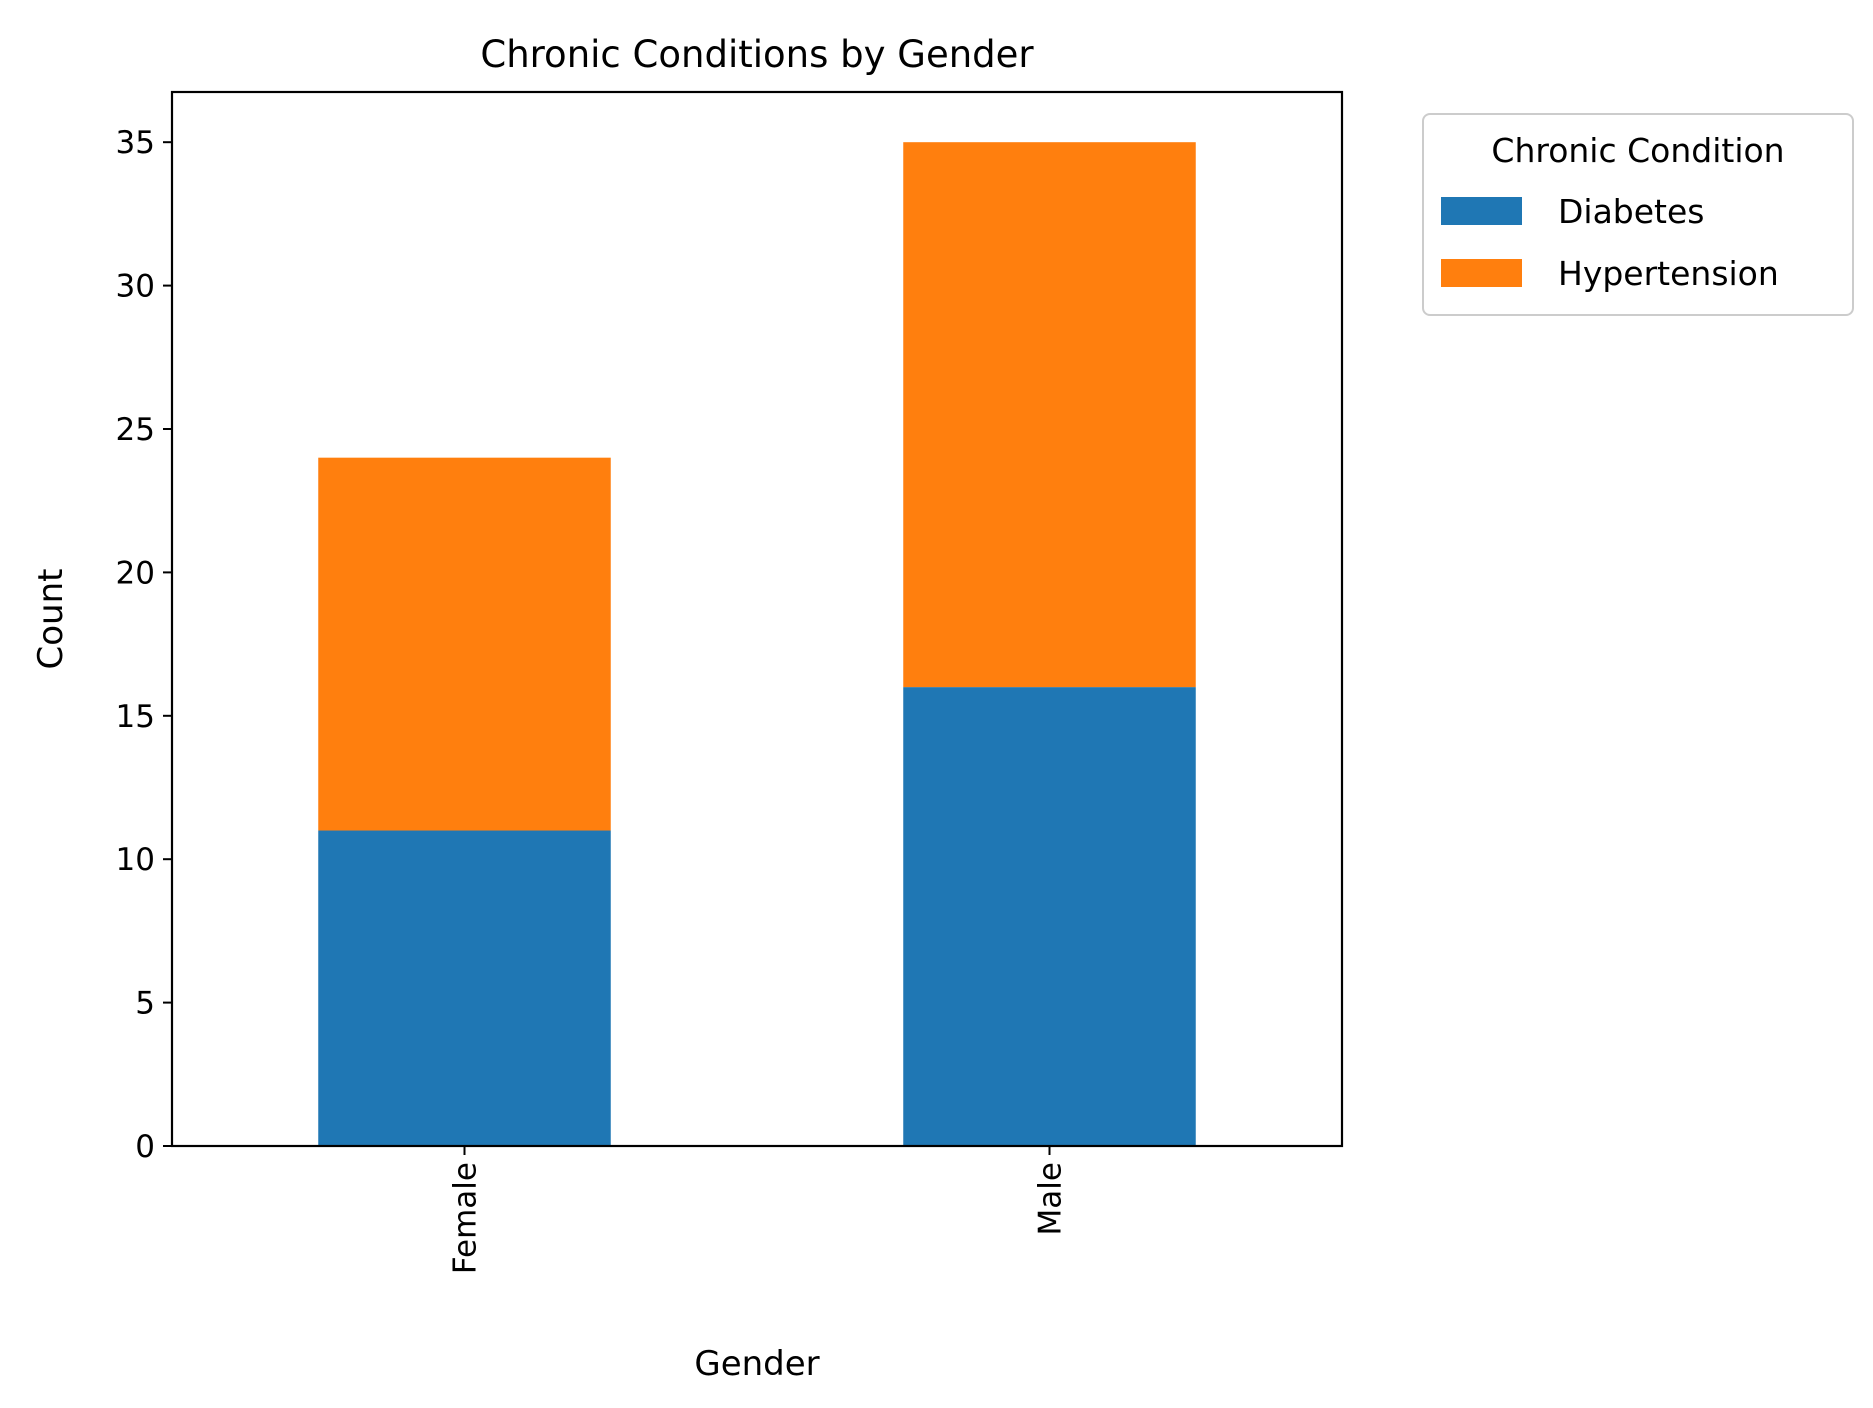 The image size is (1873, 1408). Describe the element at coordinates (1637, 150) in the screenshot. I see `legend-title: Chronic Condition` at that location.